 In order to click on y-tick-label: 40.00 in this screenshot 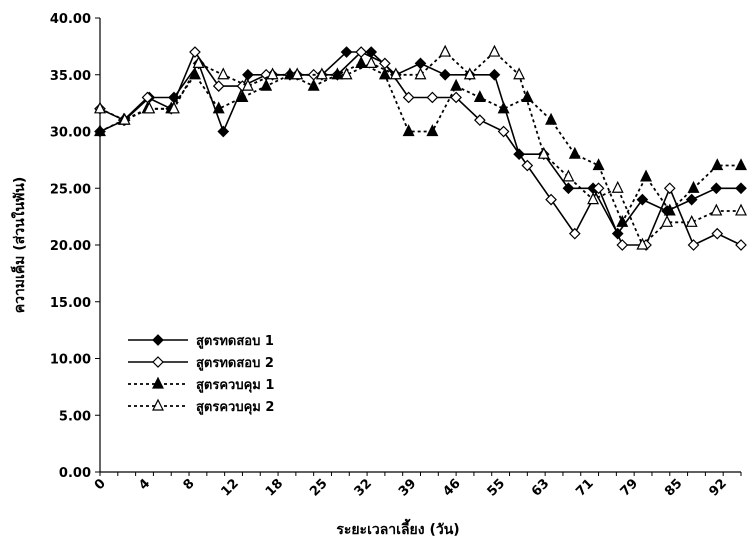, I will do `click(70, 19)`.